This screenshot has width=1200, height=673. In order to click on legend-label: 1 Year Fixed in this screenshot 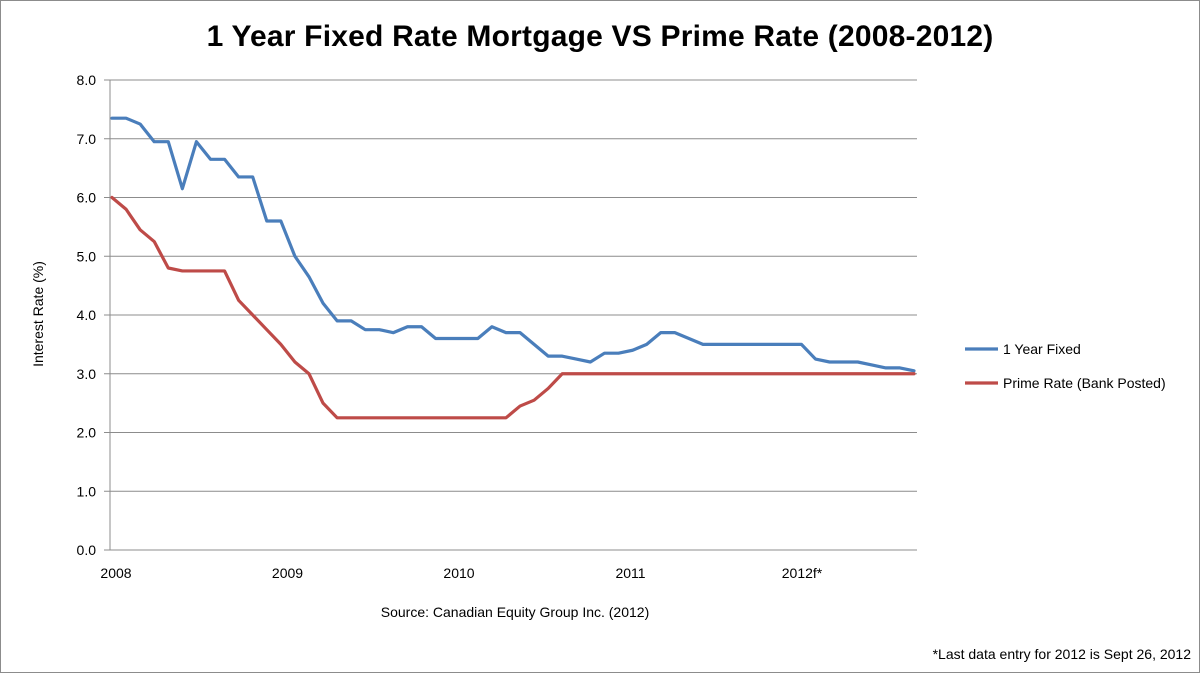, I will do `click(1042, 349)`.